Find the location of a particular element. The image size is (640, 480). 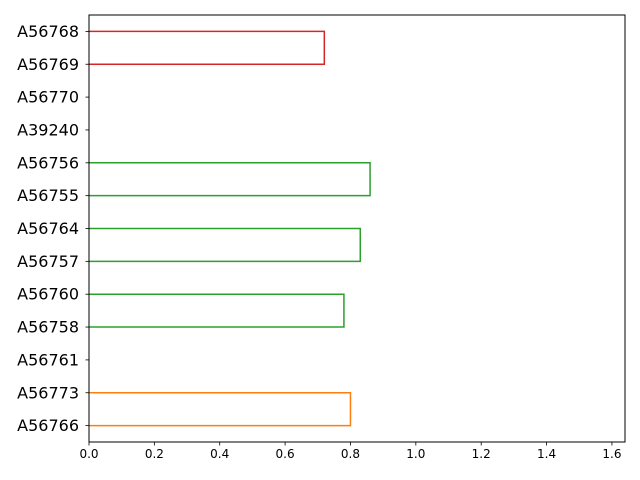

distance-axis: 0.0 0.2 0.4 0.6 0.8 1.0 1.2 1.4 1.6 is located at coordinates (350, 451).